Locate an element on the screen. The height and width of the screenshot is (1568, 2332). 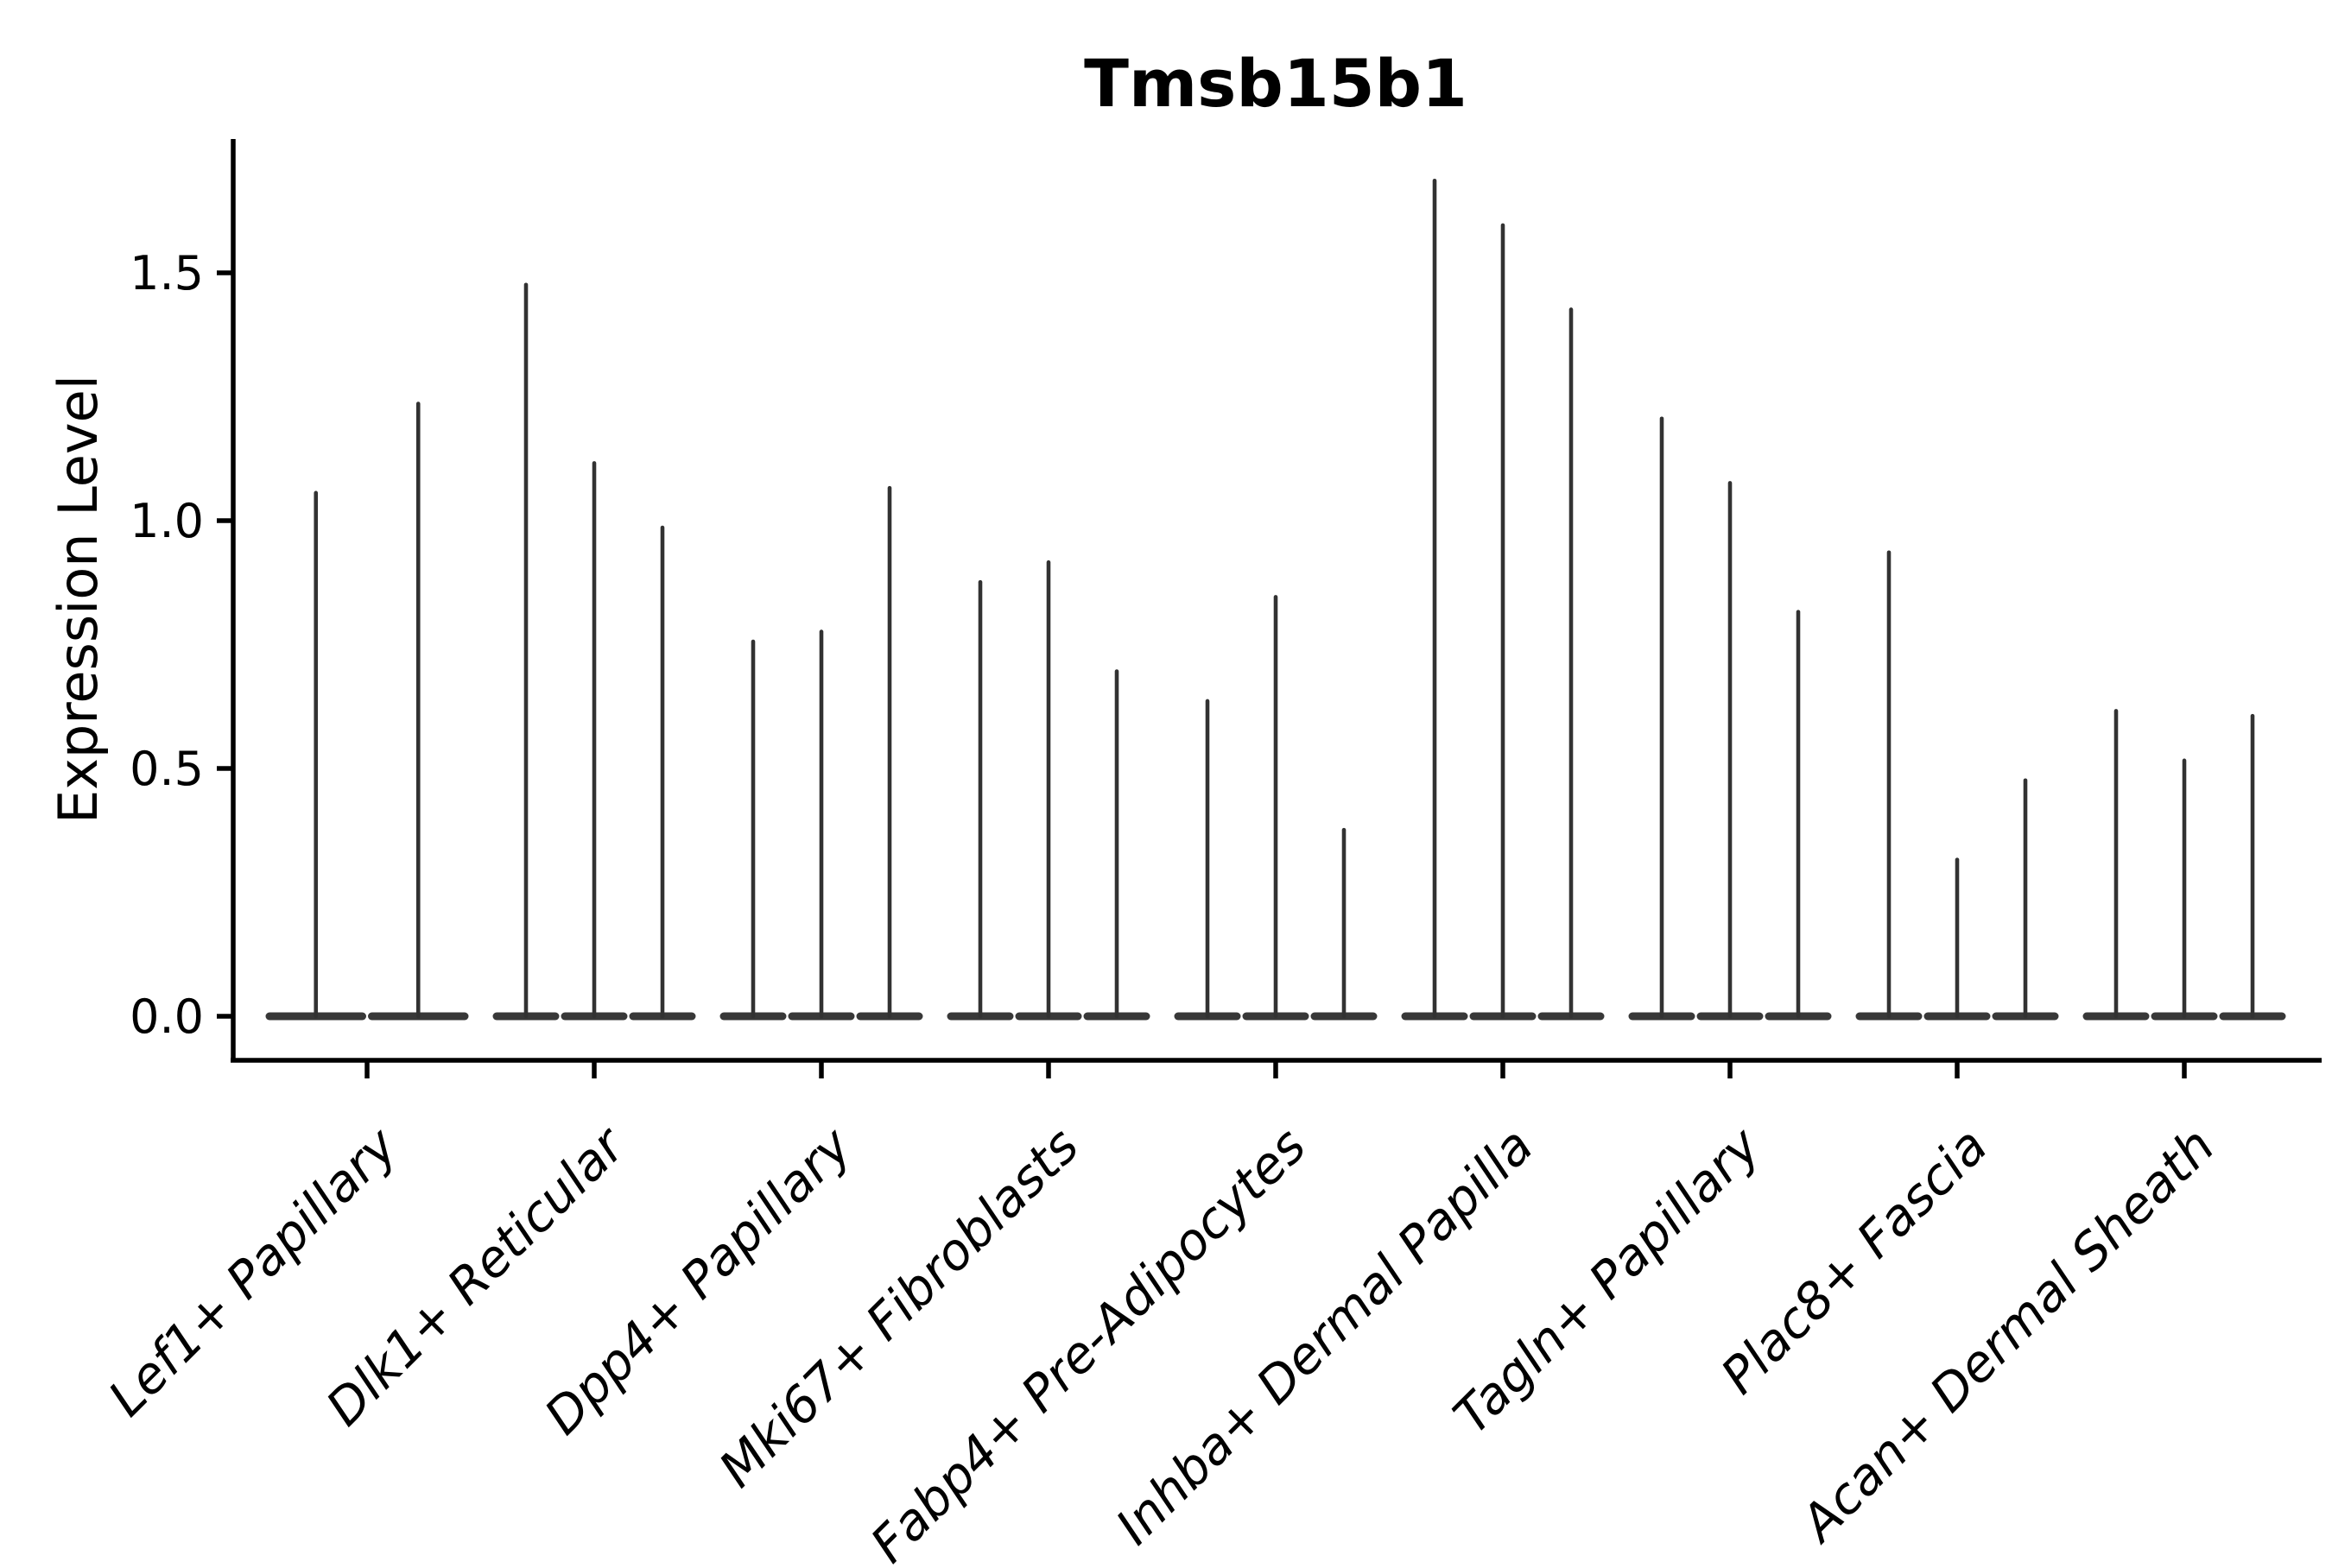
y-tick-label: 1.0 is located at coordinates (167, 521).